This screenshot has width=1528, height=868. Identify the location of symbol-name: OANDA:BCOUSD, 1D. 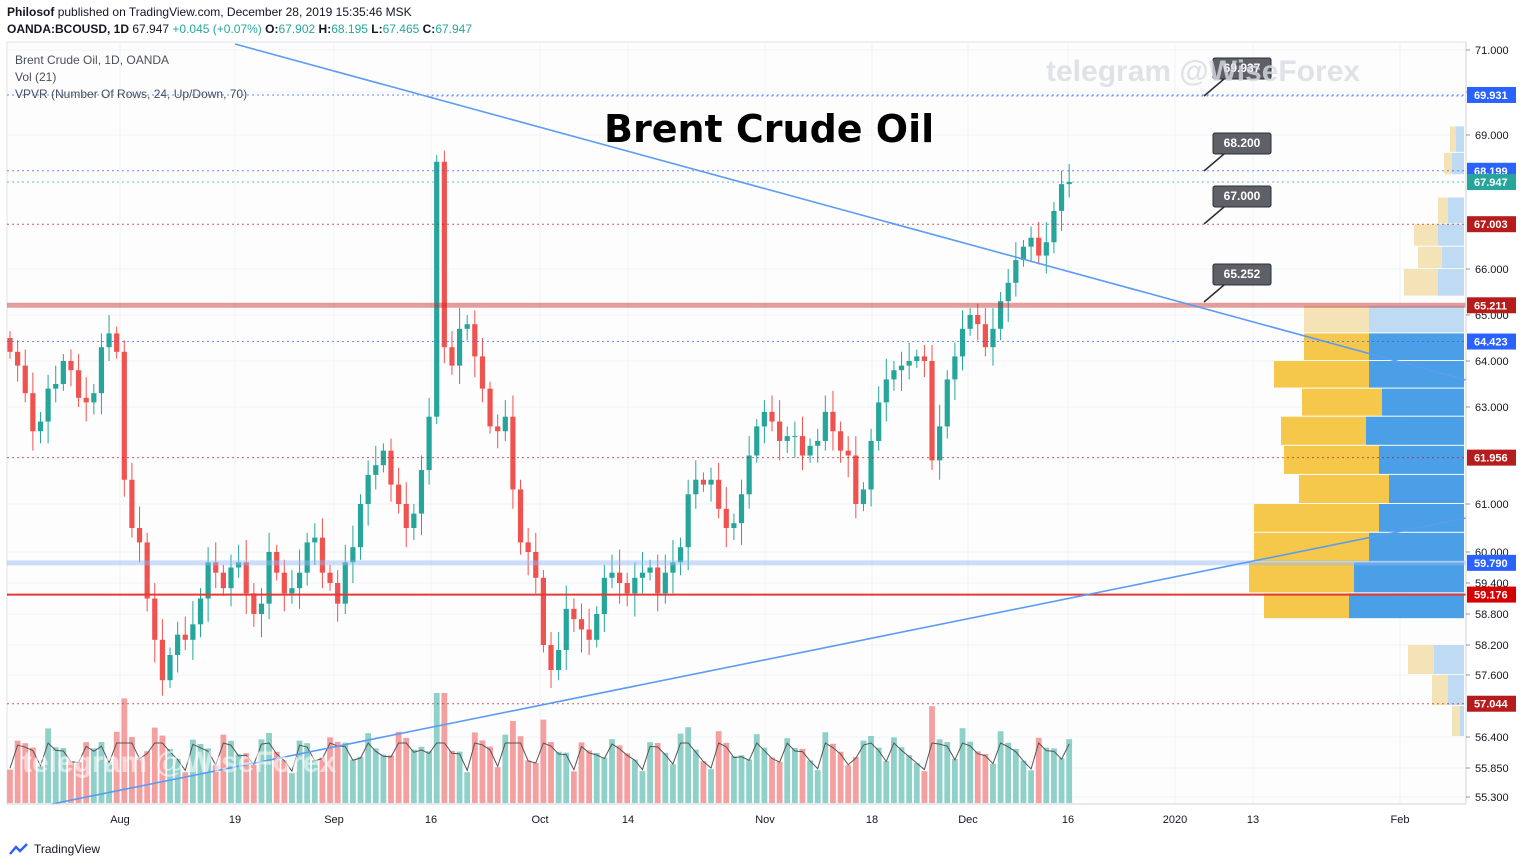
(68, 29).